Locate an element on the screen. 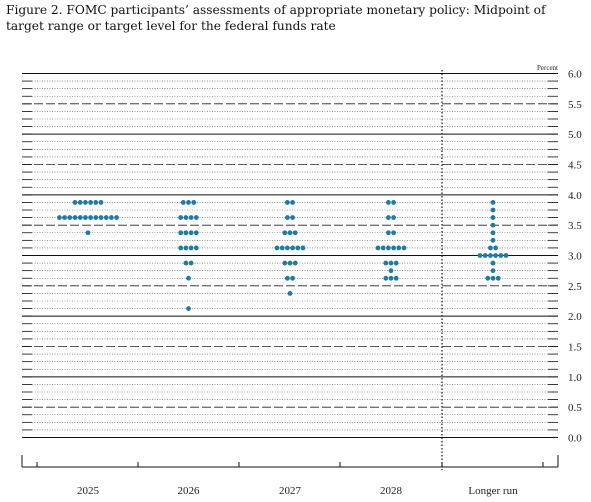 The width and height of the screenshot is (591, 502). y-tick-label: 3.0 is located at coordinates (575, 257).